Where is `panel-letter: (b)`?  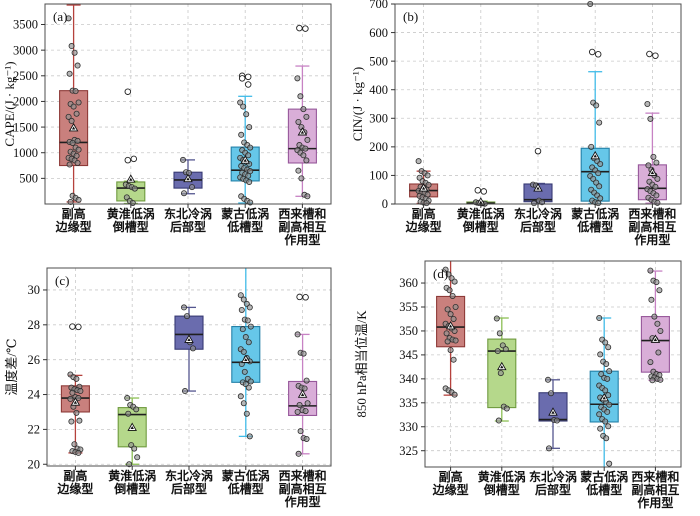
panel-letter: (b) is located at coordinates (410, 16).